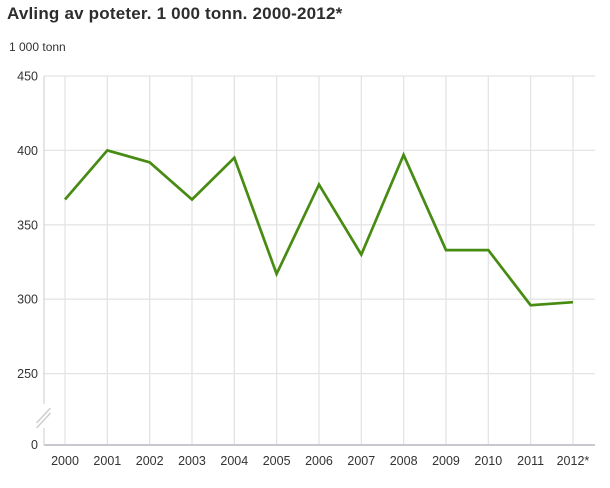  I want to click on x-tick-label: 2000, so click(65, 461).